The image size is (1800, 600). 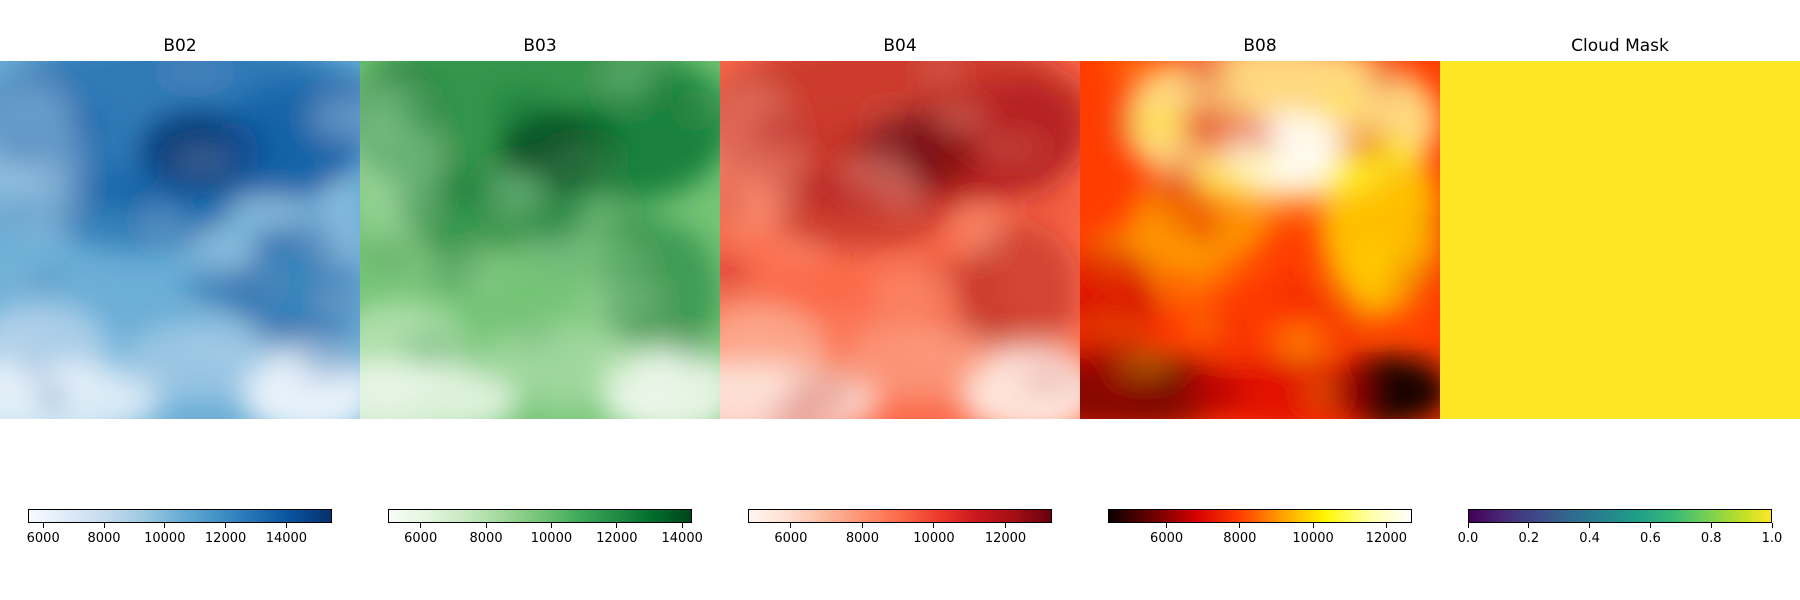 I want to click on tick-label: 0.0, so click(x=1468, y=538).